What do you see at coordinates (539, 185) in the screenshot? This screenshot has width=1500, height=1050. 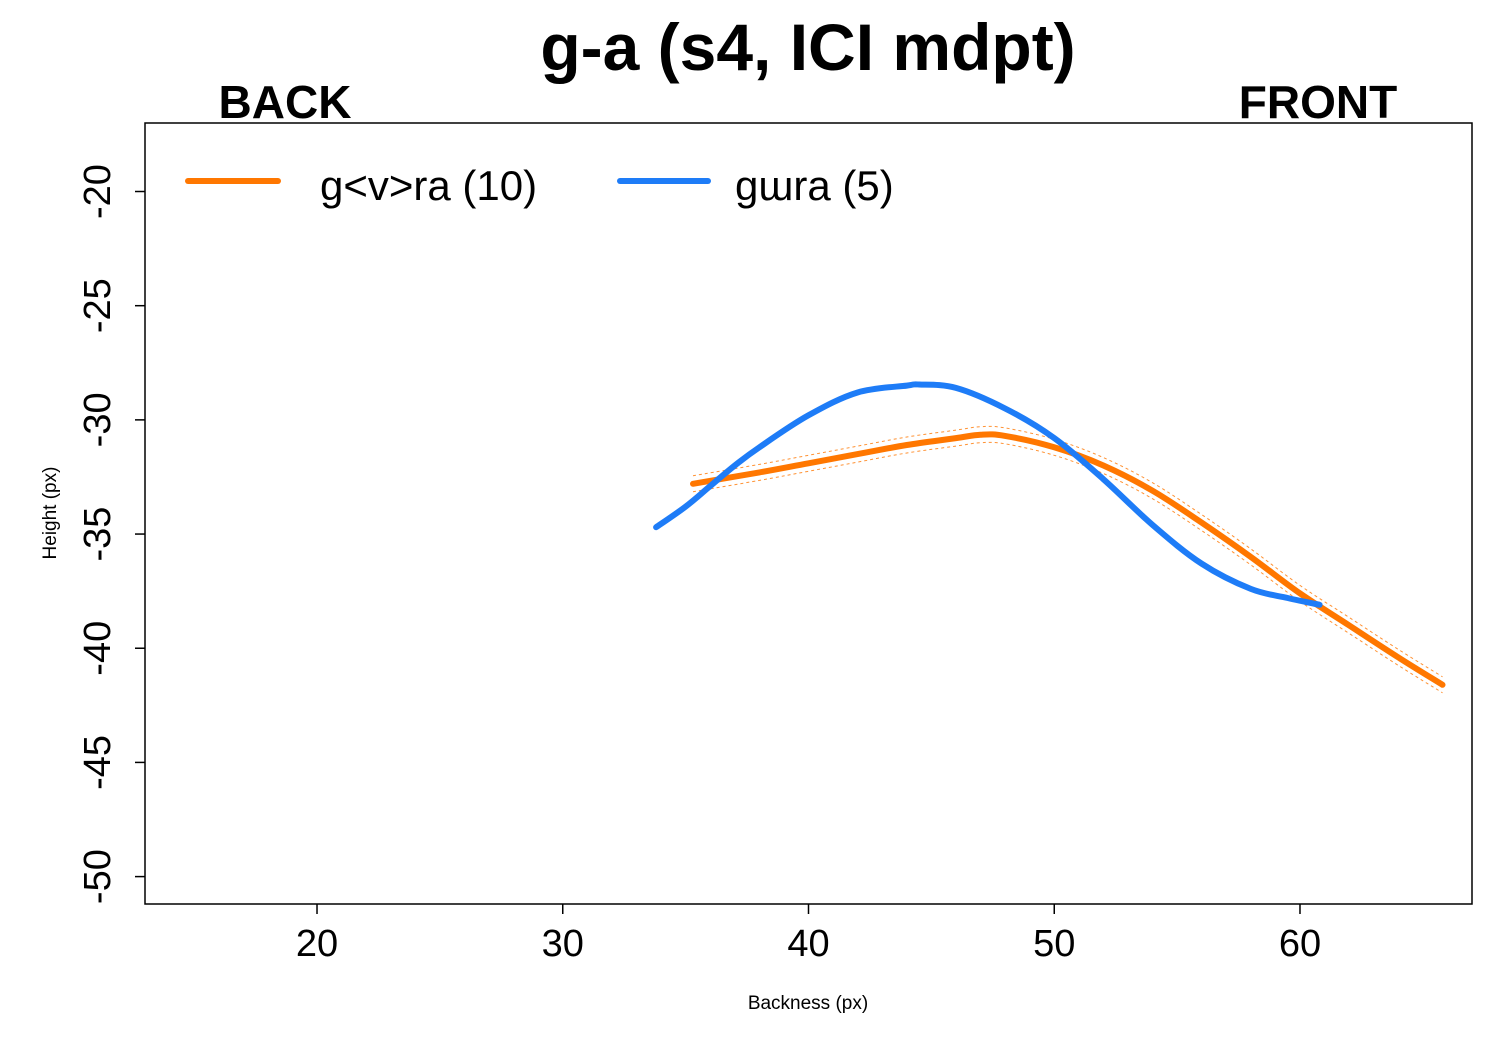 I see `legend: g<v>ra (10) gɯra (5)` at bounding box center [539, 185].